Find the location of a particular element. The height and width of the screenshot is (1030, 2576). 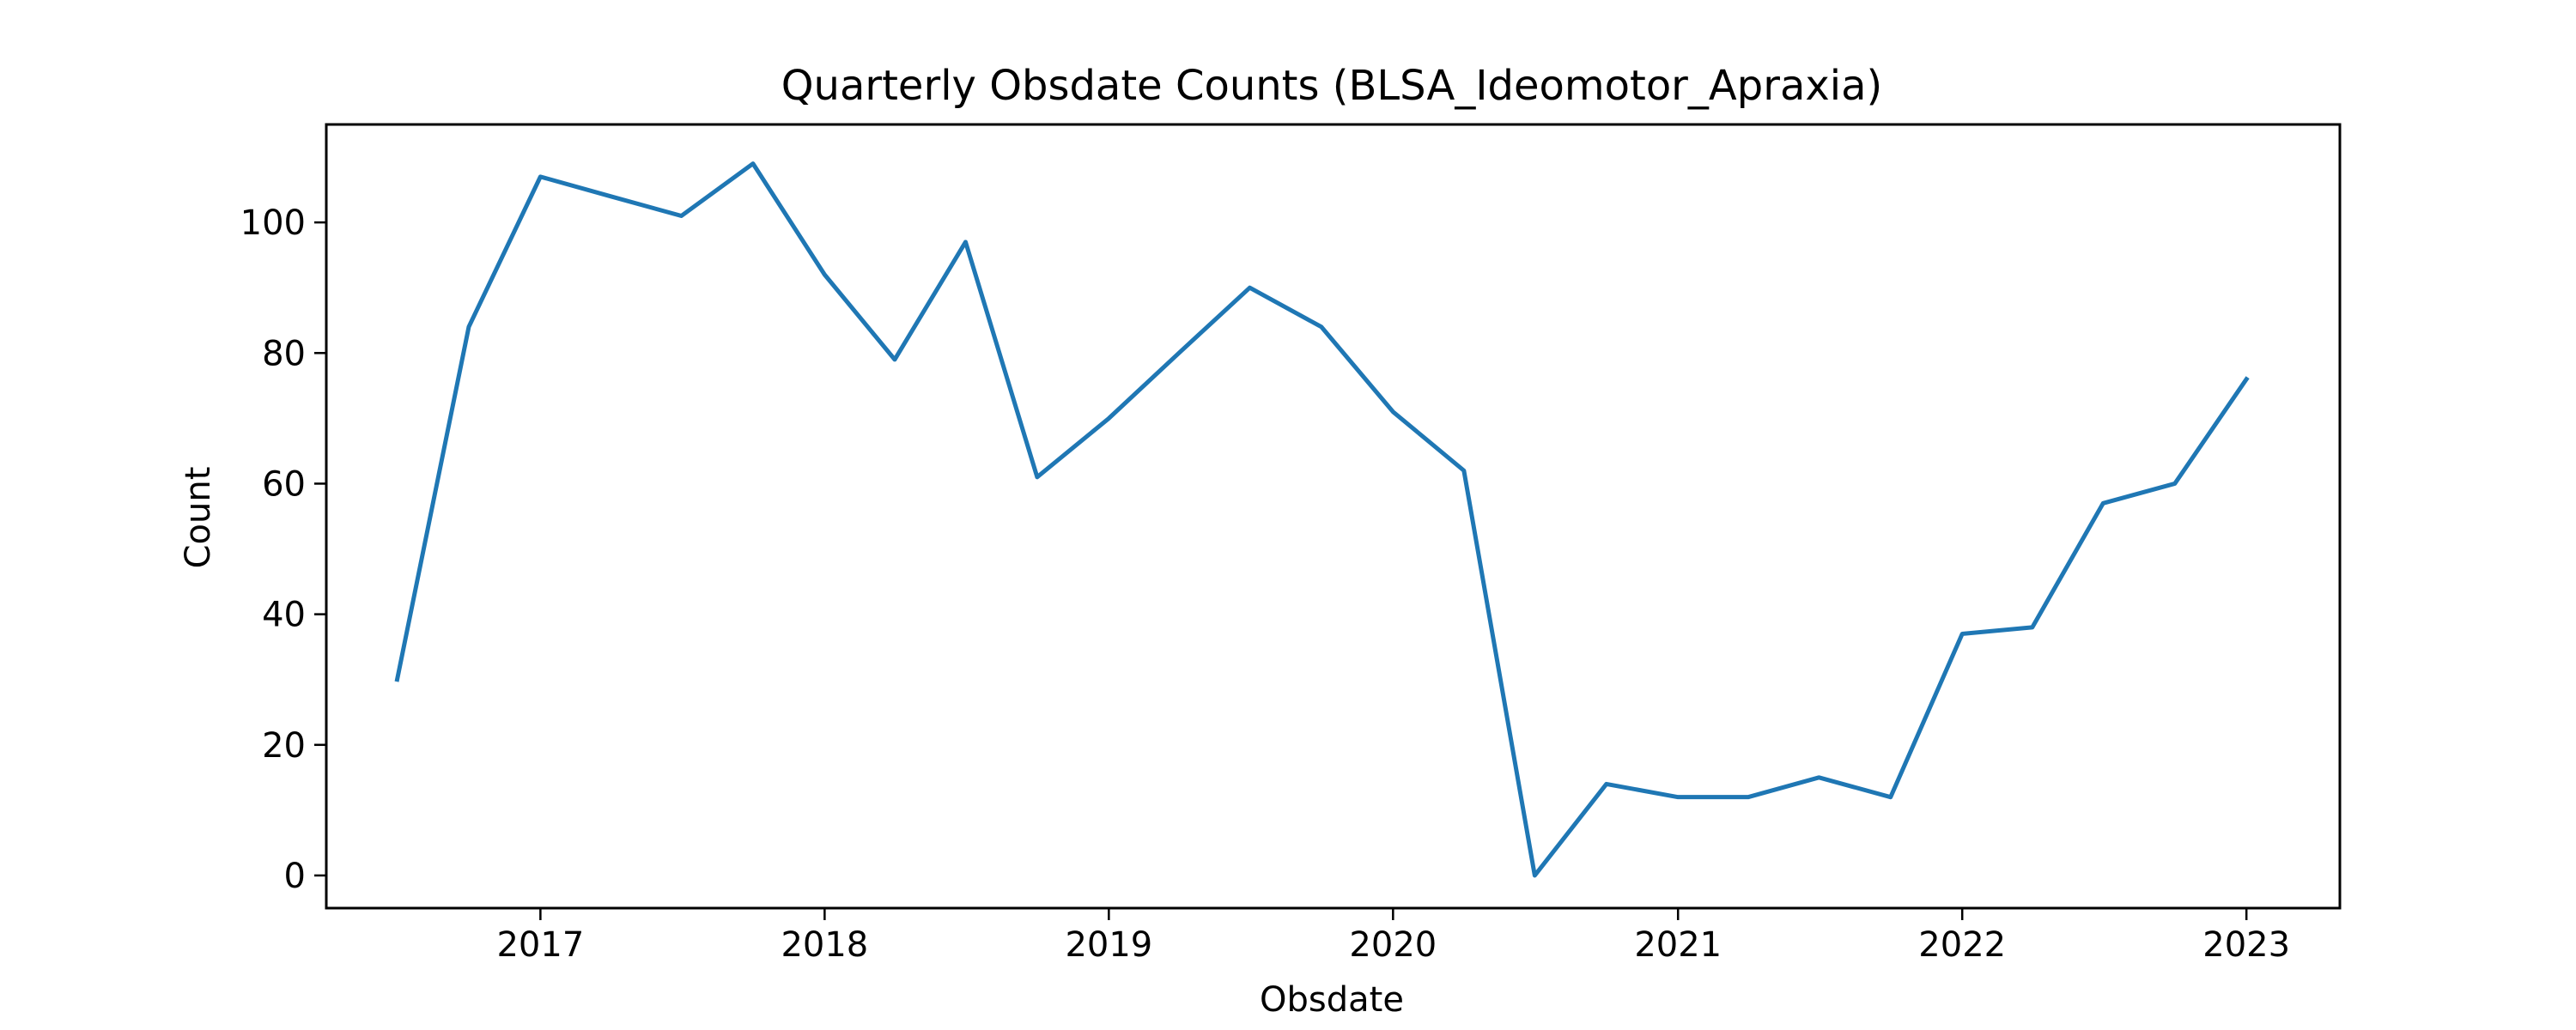

x-tick-label: 2020 is located at coordinates (1393, 945).